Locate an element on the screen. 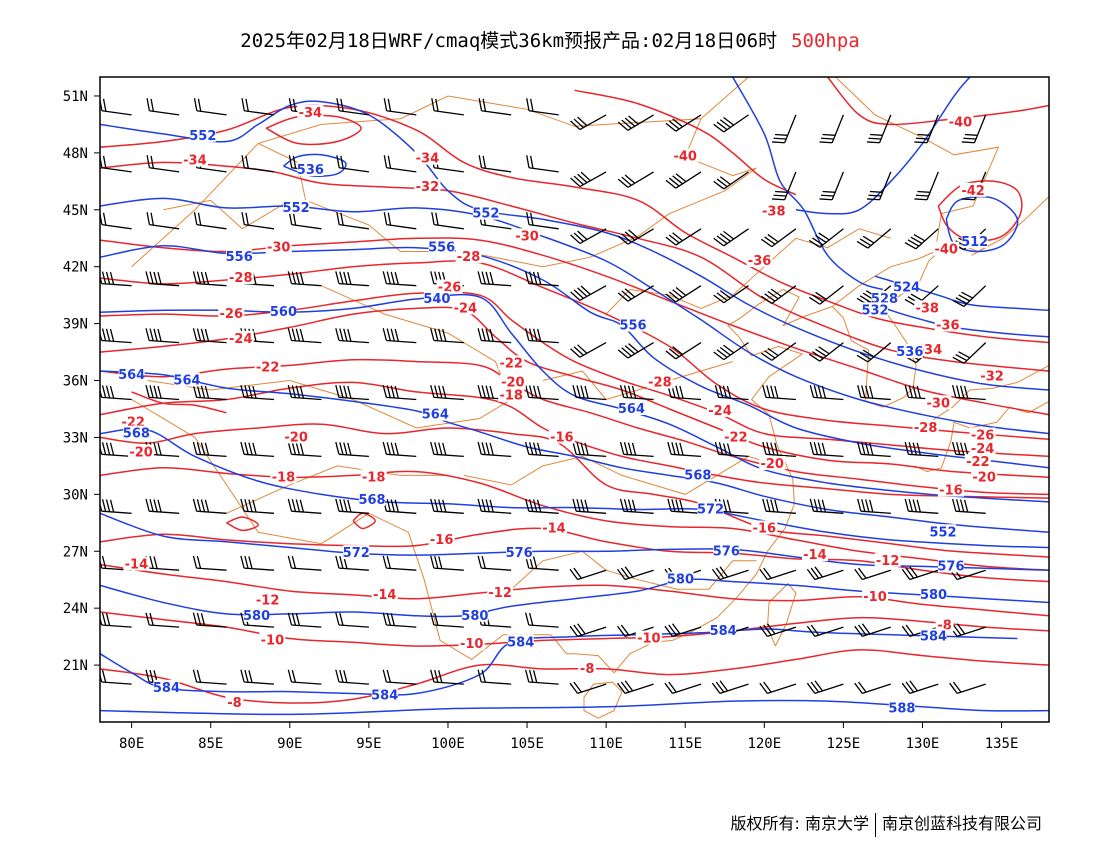 This screenshot has width=1100, height=850. temperature-label: -22 is located at coordinates (511, 363).